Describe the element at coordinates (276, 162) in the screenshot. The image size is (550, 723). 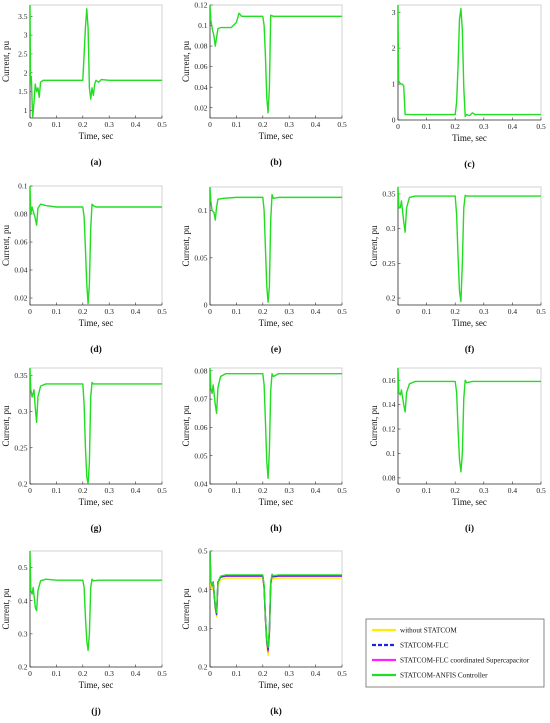
I see `panel-label: (b)` at that location.